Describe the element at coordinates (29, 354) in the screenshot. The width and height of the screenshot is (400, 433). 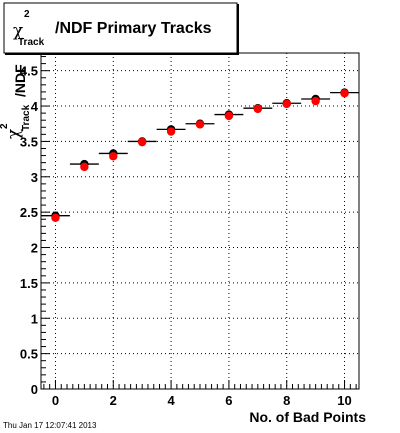
I see `y-tick-label: 0.5` at that location.